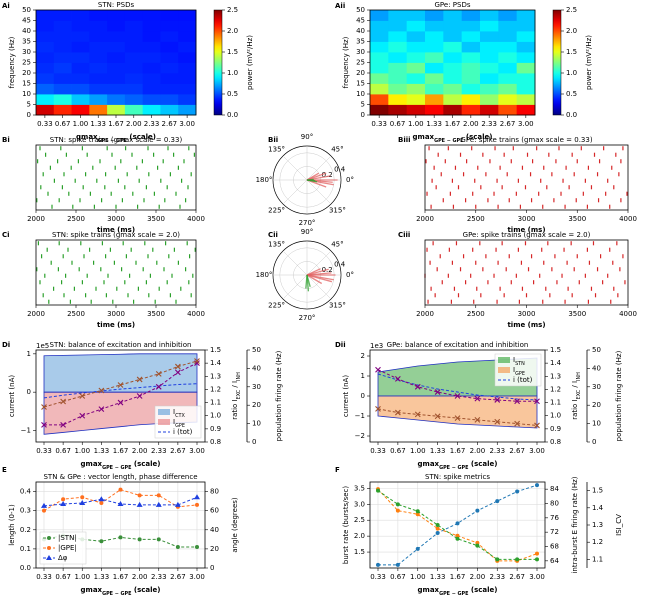  Describe the element at coordinates (571, 73) in the screenshot. I see `colorbar-tick-label: 1.0` at that location.